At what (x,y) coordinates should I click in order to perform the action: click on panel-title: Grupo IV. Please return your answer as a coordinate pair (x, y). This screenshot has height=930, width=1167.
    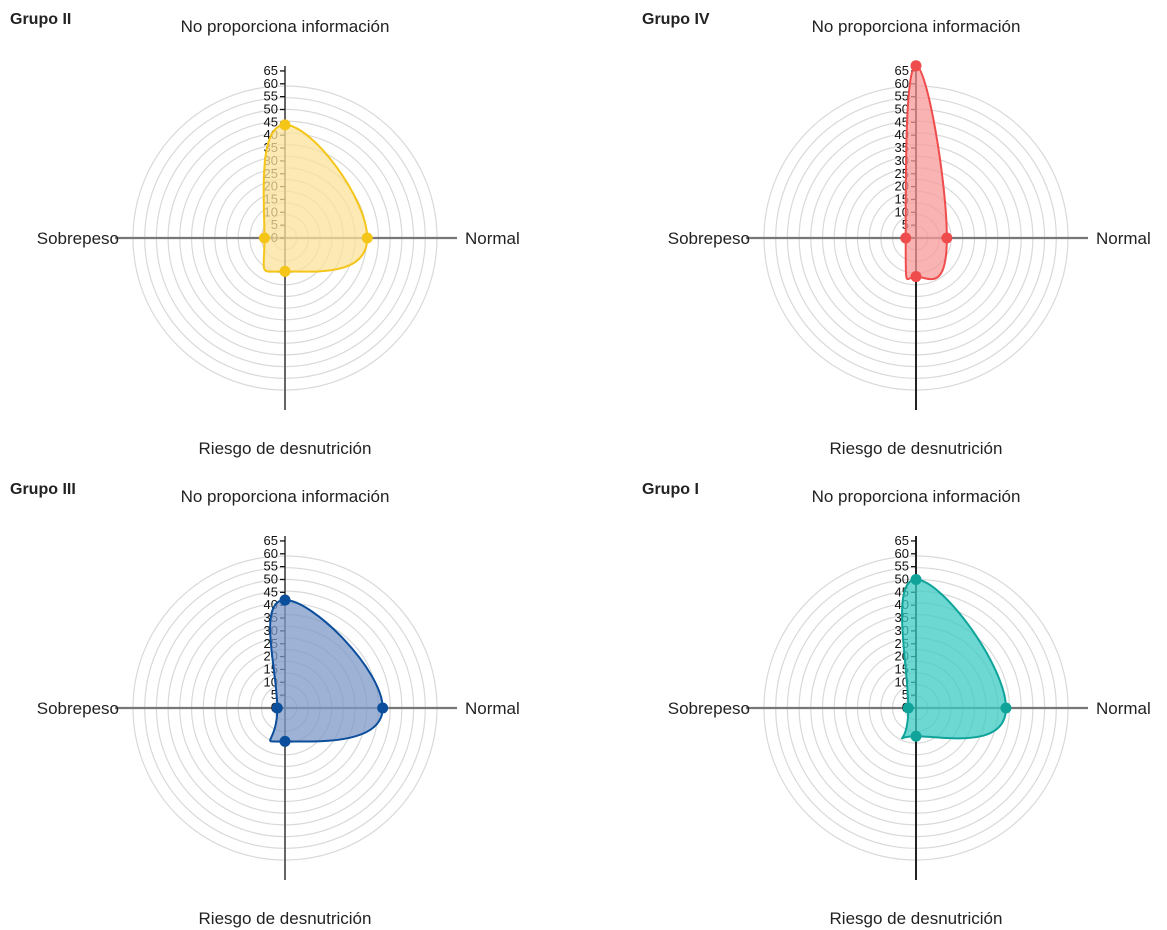
    Looking at the image, I should click on (676, 19).